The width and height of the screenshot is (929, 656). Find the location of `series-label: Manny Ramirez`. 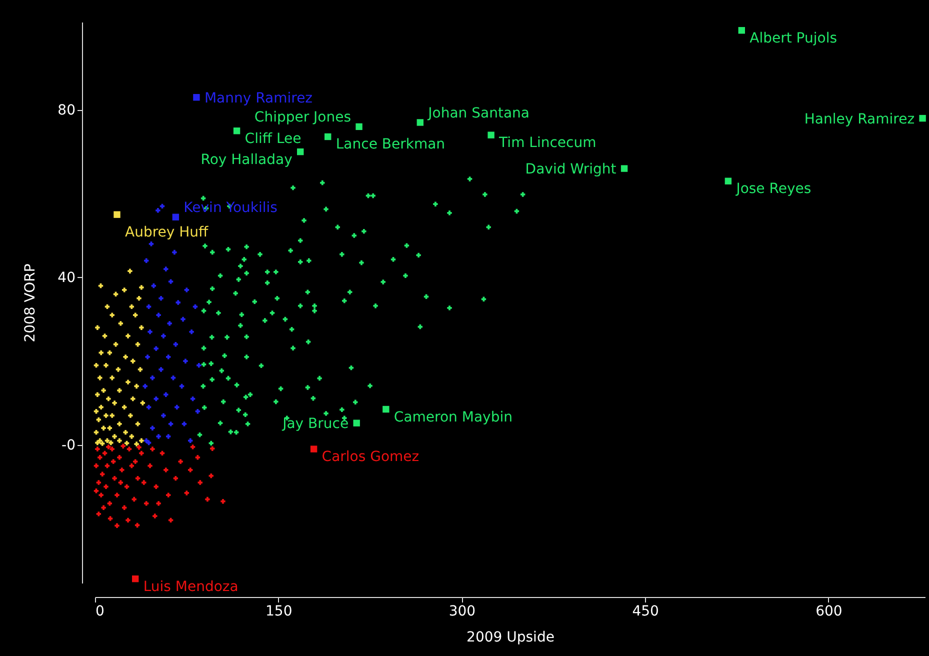

series-label: Manny Ramirez is located at coordinates (258, 98).